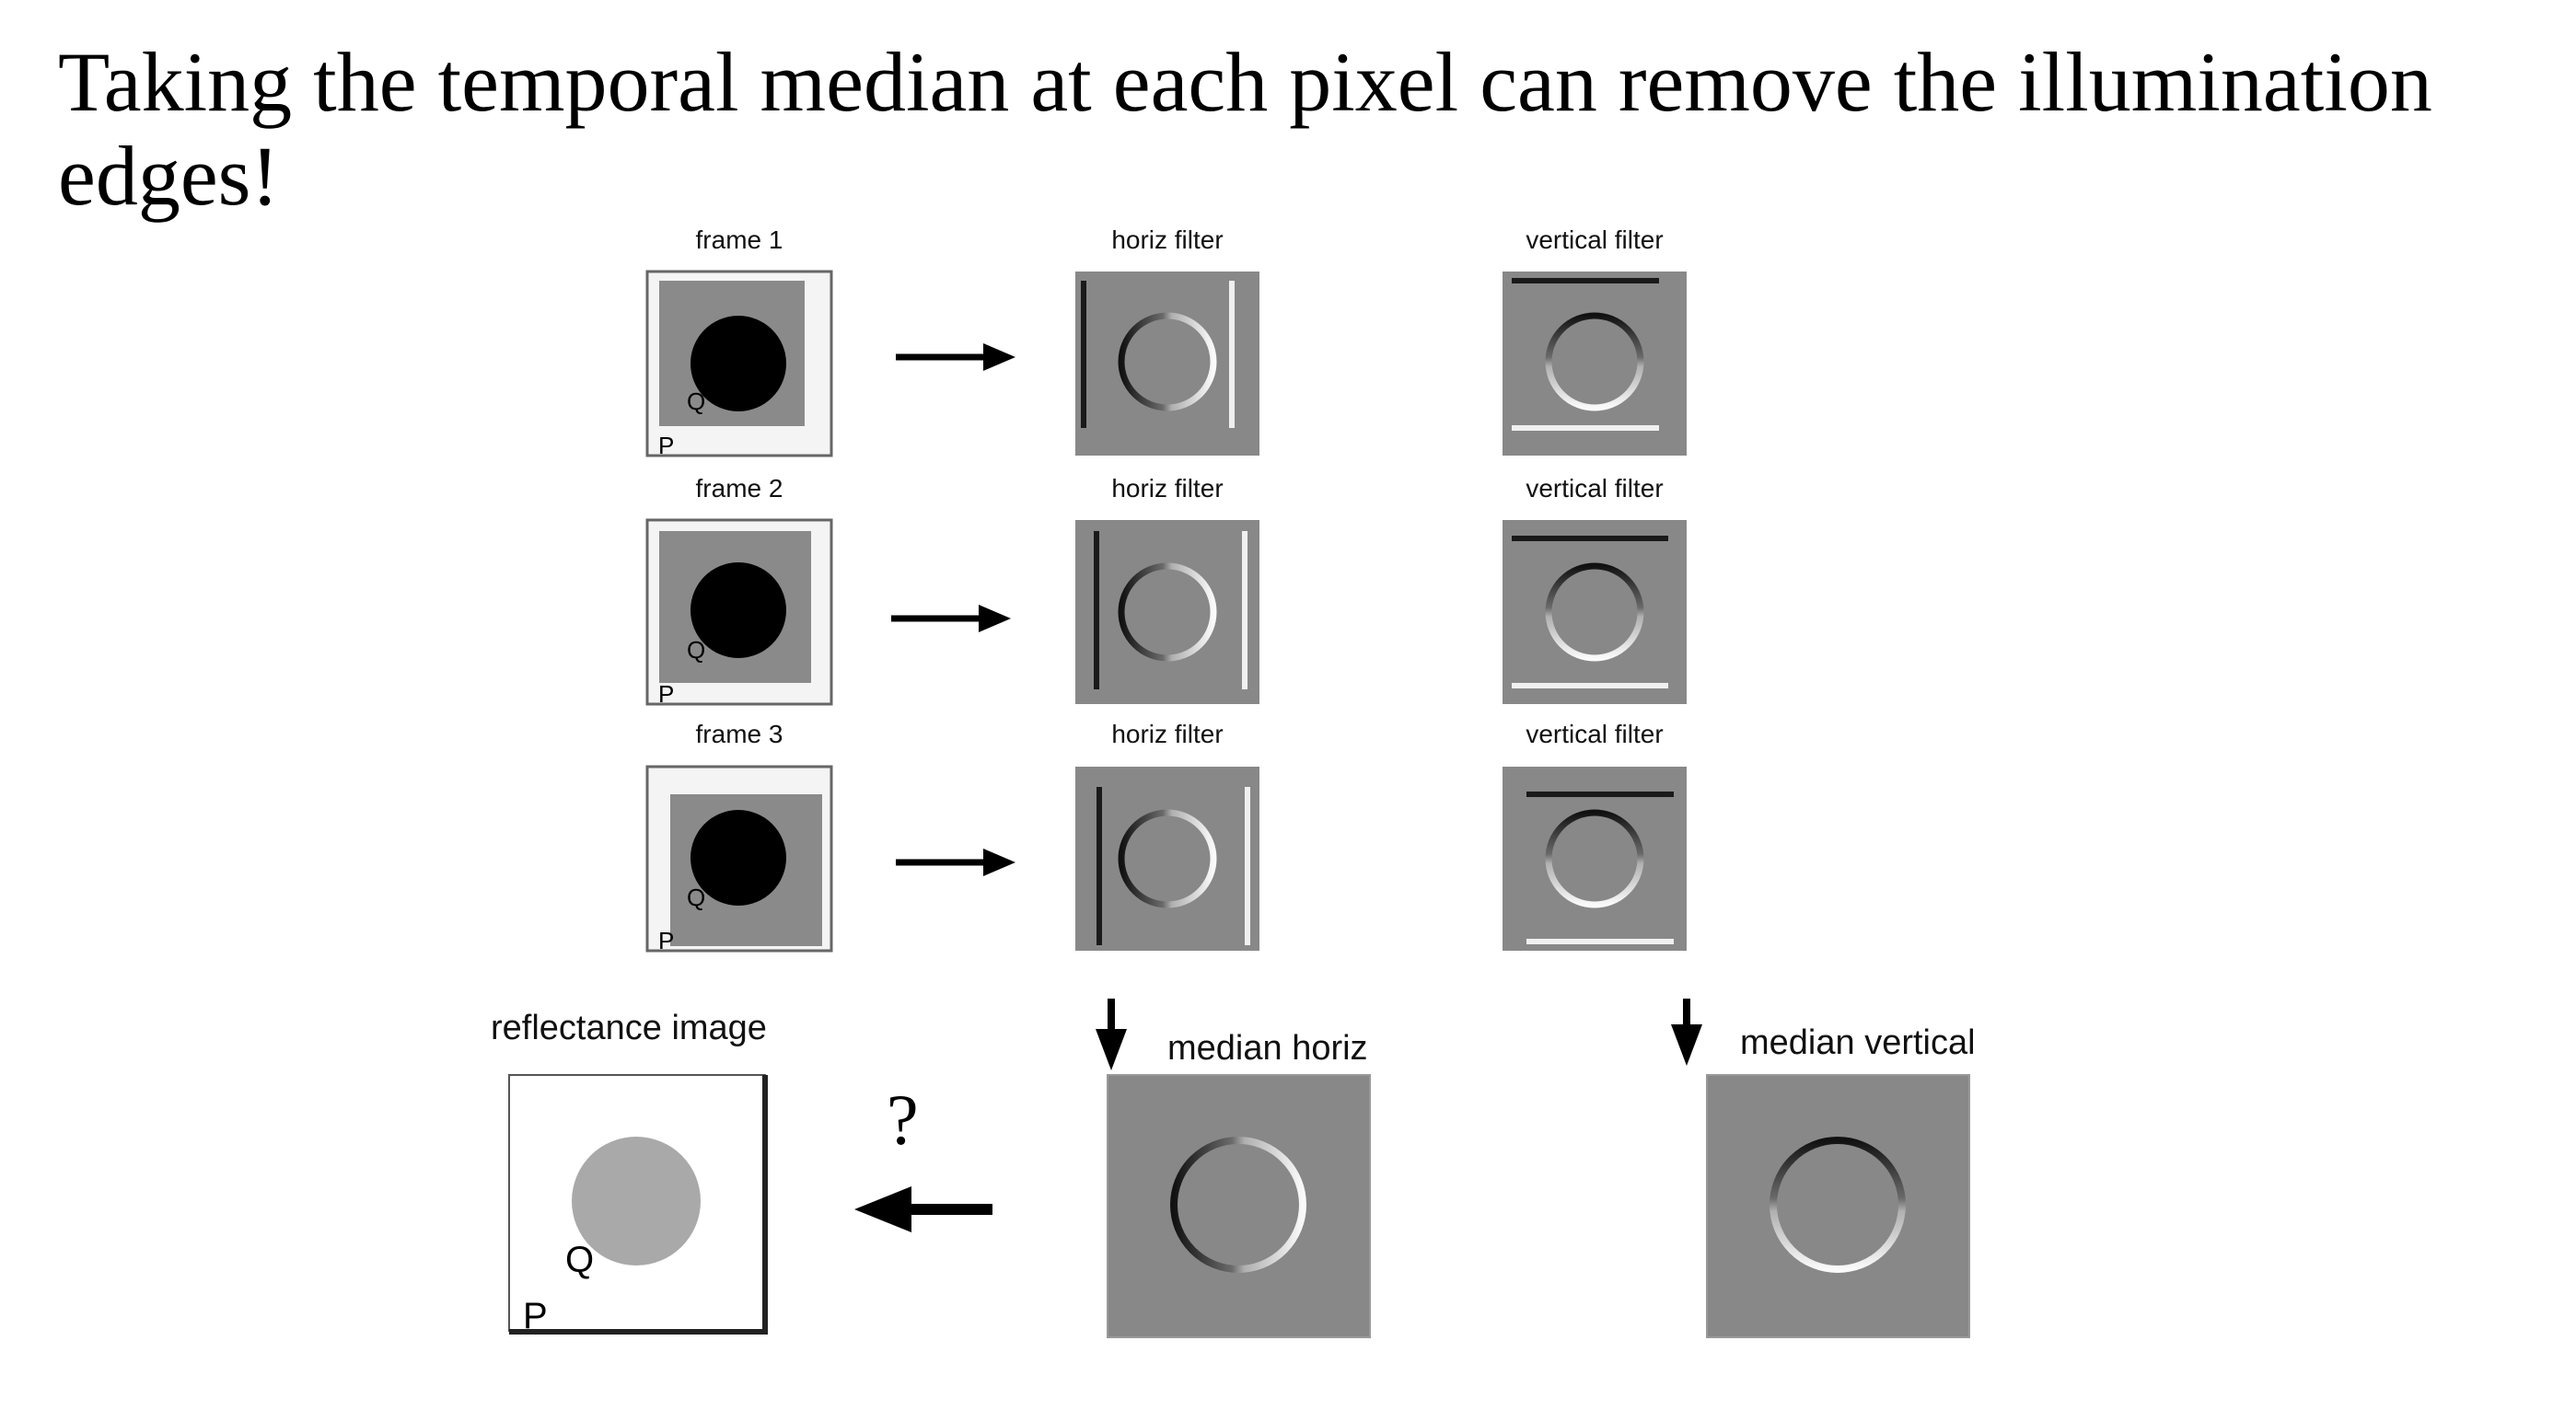 Image resolution: width=2576 pixels, height=1410 pixels. I want to click on median-horiz-image, so click(1239, 1206).